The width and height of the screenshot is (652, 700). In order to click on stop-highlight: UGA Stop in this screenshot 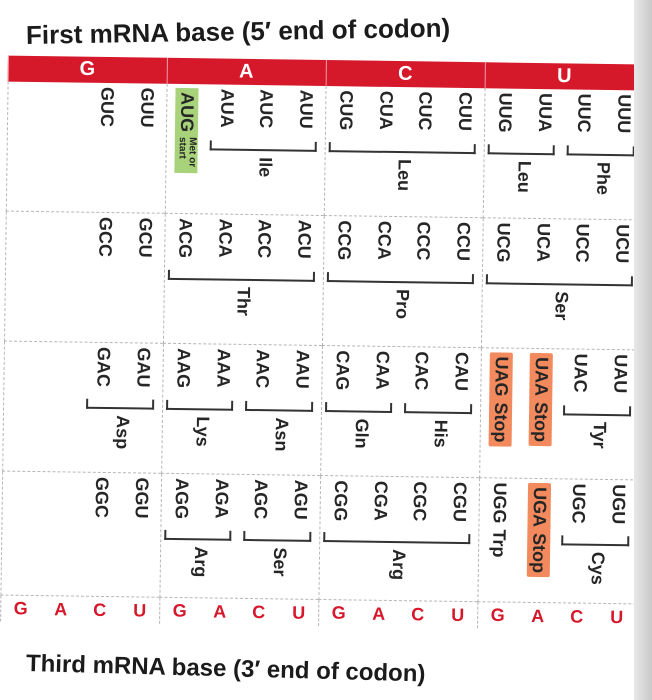, I will do `click(538, 530)`.